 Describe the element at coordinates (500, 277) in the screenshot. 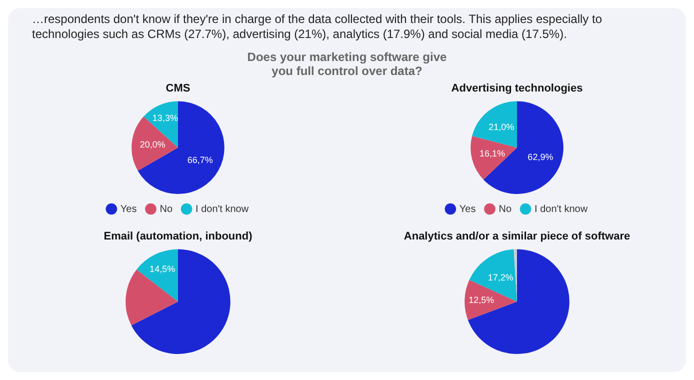

I see `data-label: 17,2%` at that location.